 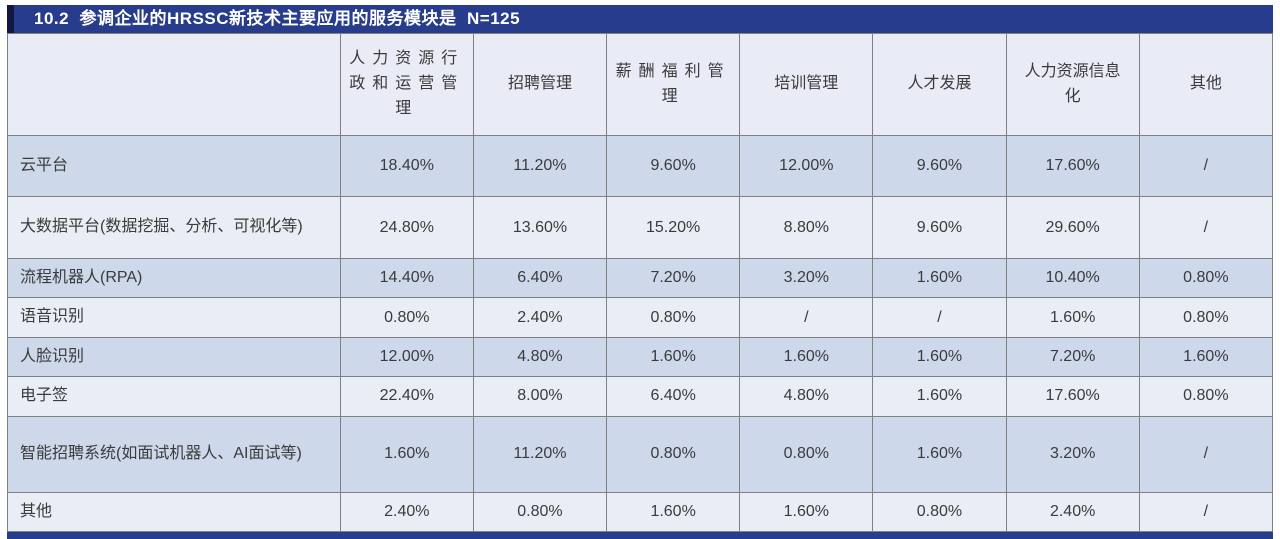 What do you see at coordinates (174, 317) in the screenshot?
I see `row-label: 语音识别` at bounding box center [174, 317].